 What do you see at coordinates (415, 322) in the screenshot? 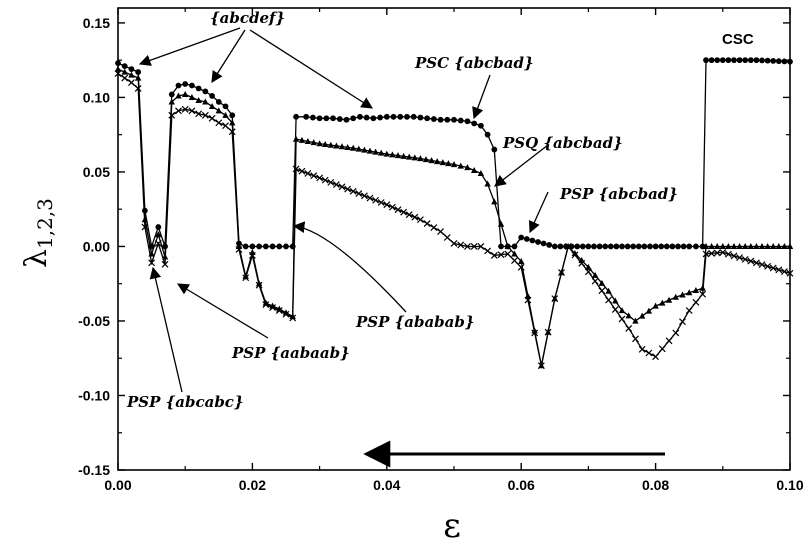
I see `annotation-psp-ababab: PSP {ababab}` at bounding box center [415, 322].